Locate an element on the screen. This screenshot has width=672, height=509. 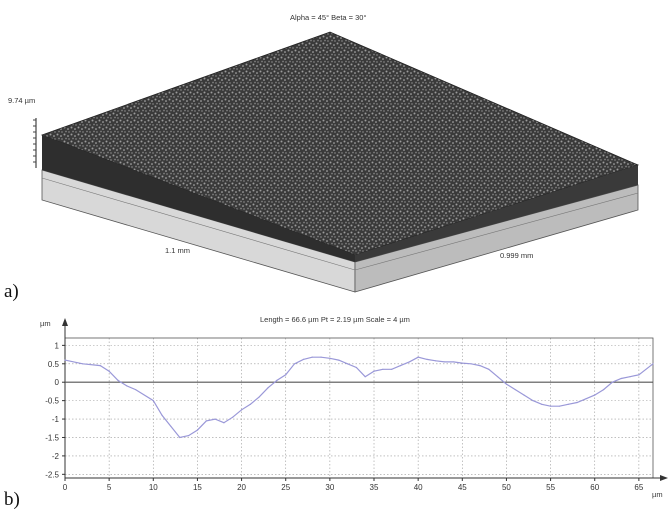
x-tick-label: 40 is located at coordinates (418, 487).